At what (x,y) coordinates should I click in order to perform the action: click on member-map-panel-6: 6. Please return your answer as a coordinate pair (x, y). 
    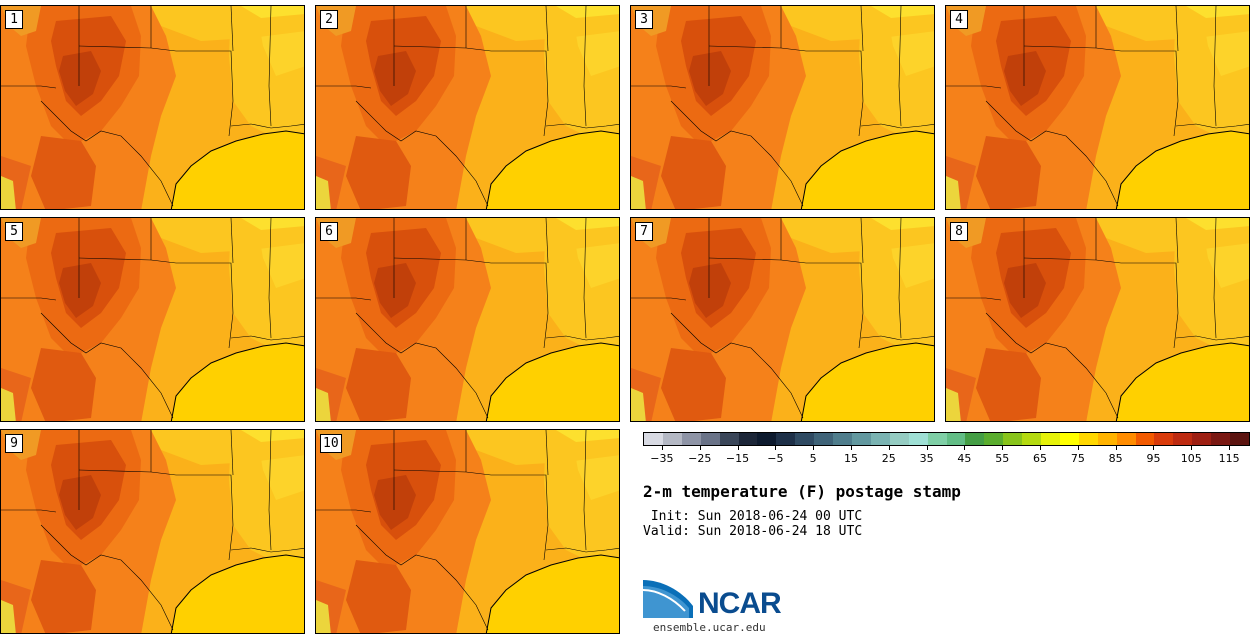
    Looking at the image, I should click on (467, 319).